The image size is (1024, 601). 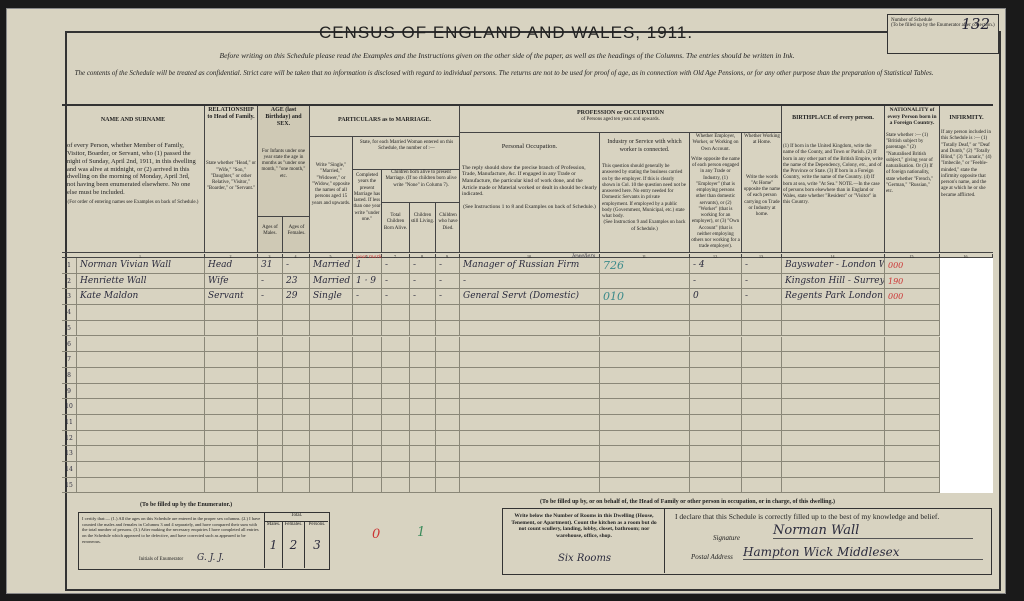 I want to click on cell-n: 10, so click(x=69, y=406).